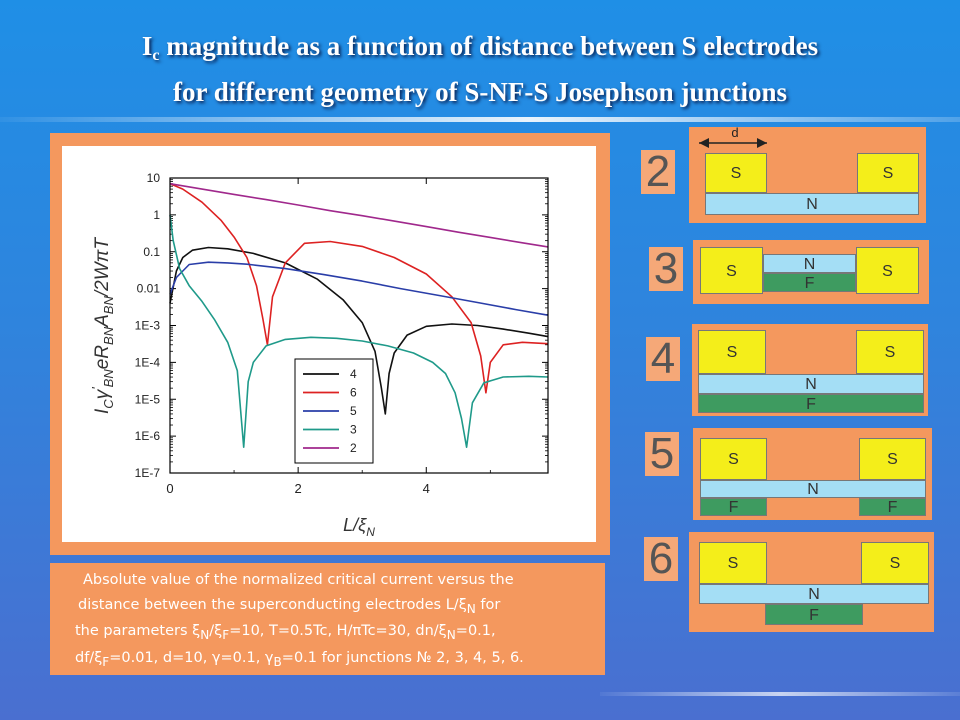  What do you see at coordinates (426, 488) in the screenshot?
I see `x-tick-label: 4` at bounding box center [426, 488].